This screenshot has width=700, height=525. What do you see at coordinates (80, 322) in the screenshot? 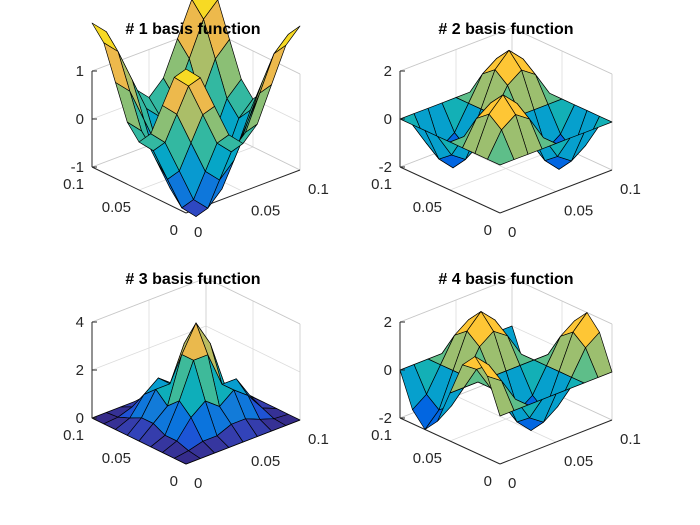
I see `z-tick-label: 4` at bounding box center [80, 322].